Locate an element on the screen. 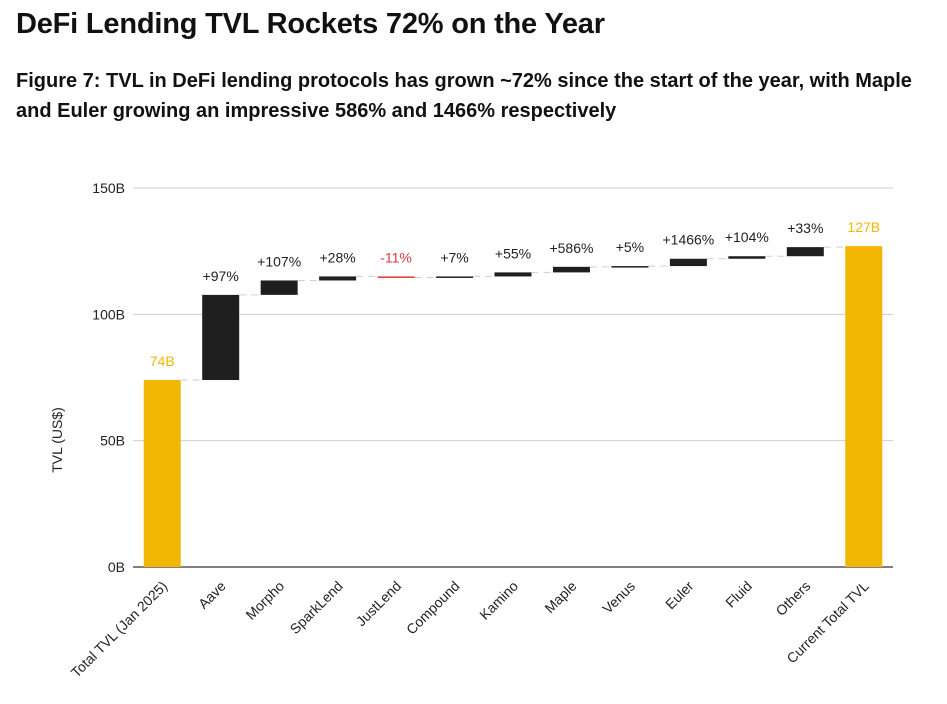  bar-current-total-tvl is located at coordinates (864, 406).